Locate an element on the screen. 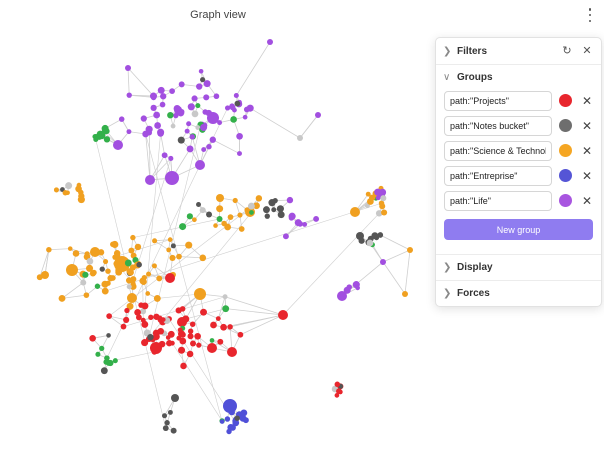 This screenshot has height=459, width=604. close-icon: ✕ is located at coordinates (587, 51).